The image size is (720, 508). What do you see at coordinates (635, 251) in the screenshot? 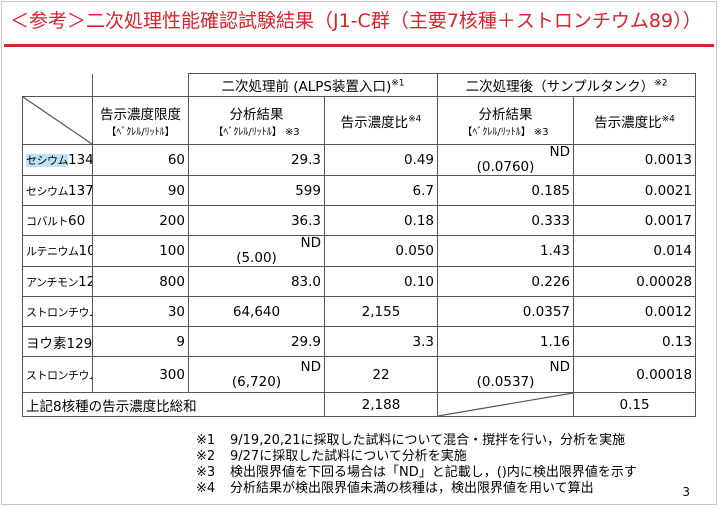
I see `after-ratio-value: 0.014` at bounding box center [635, 251].